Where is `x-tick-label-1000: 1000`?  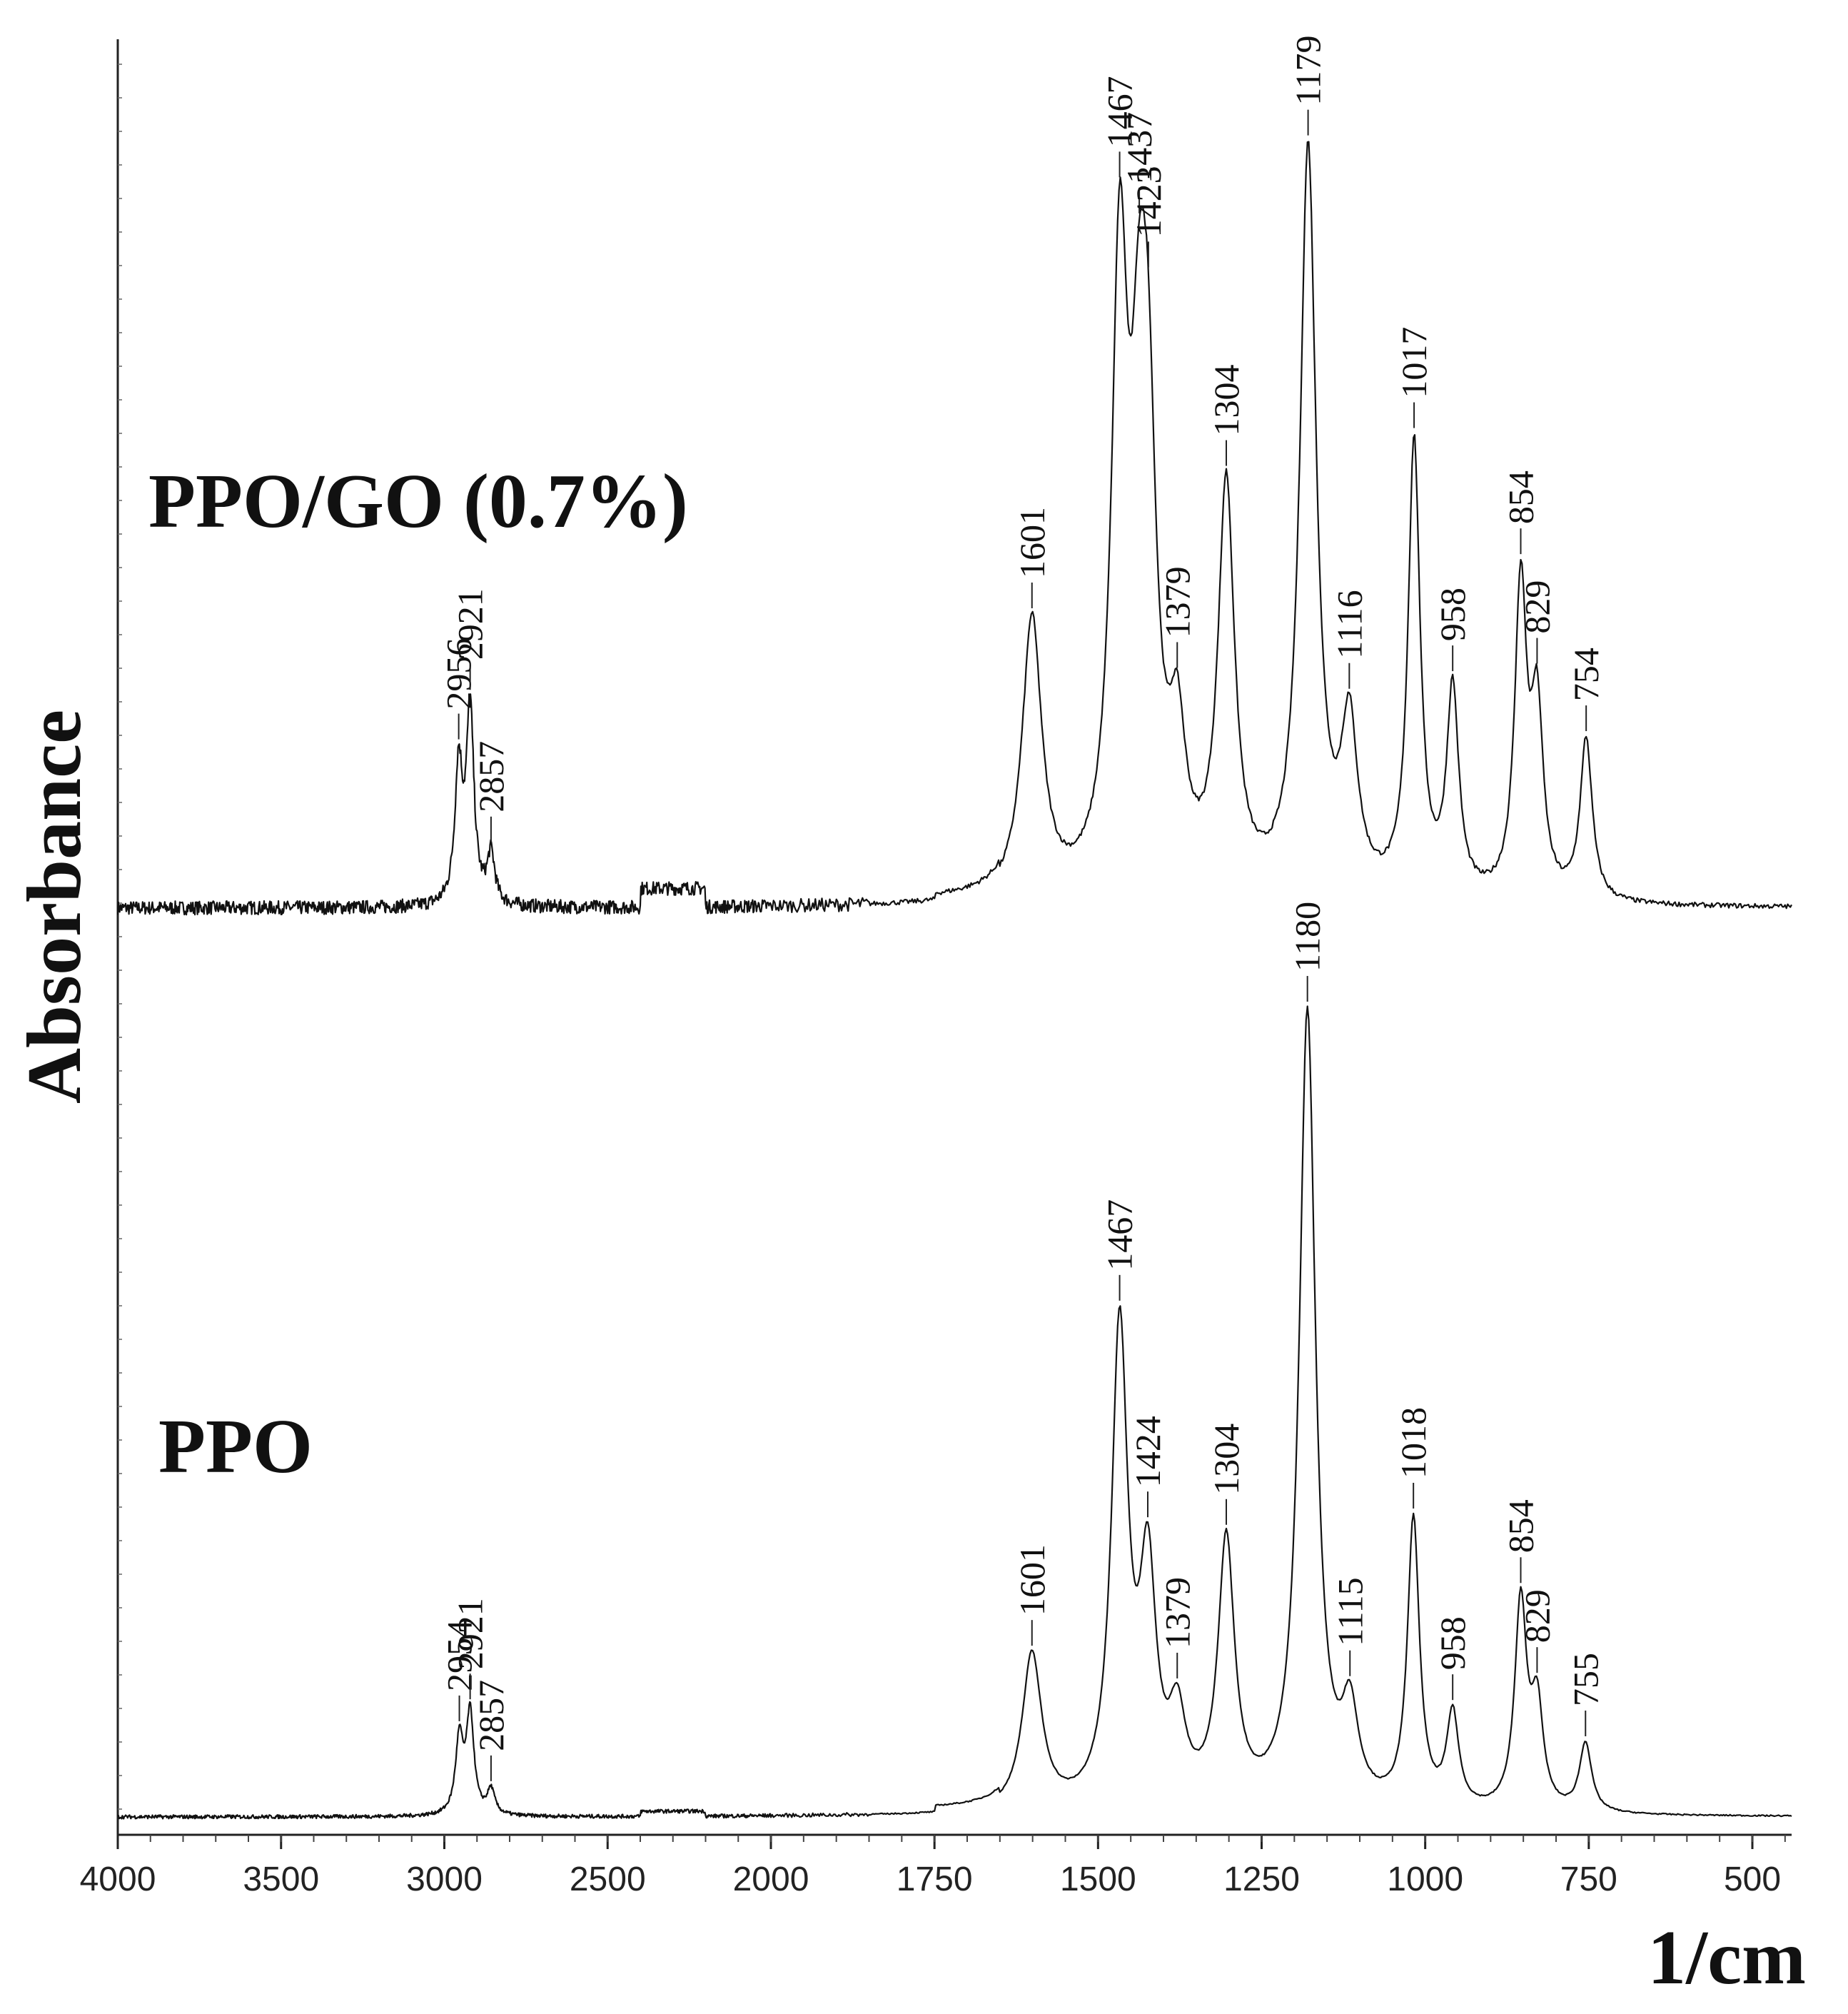
x-tick-label-1000: 1000 is located at coordinates (1425, 1879).